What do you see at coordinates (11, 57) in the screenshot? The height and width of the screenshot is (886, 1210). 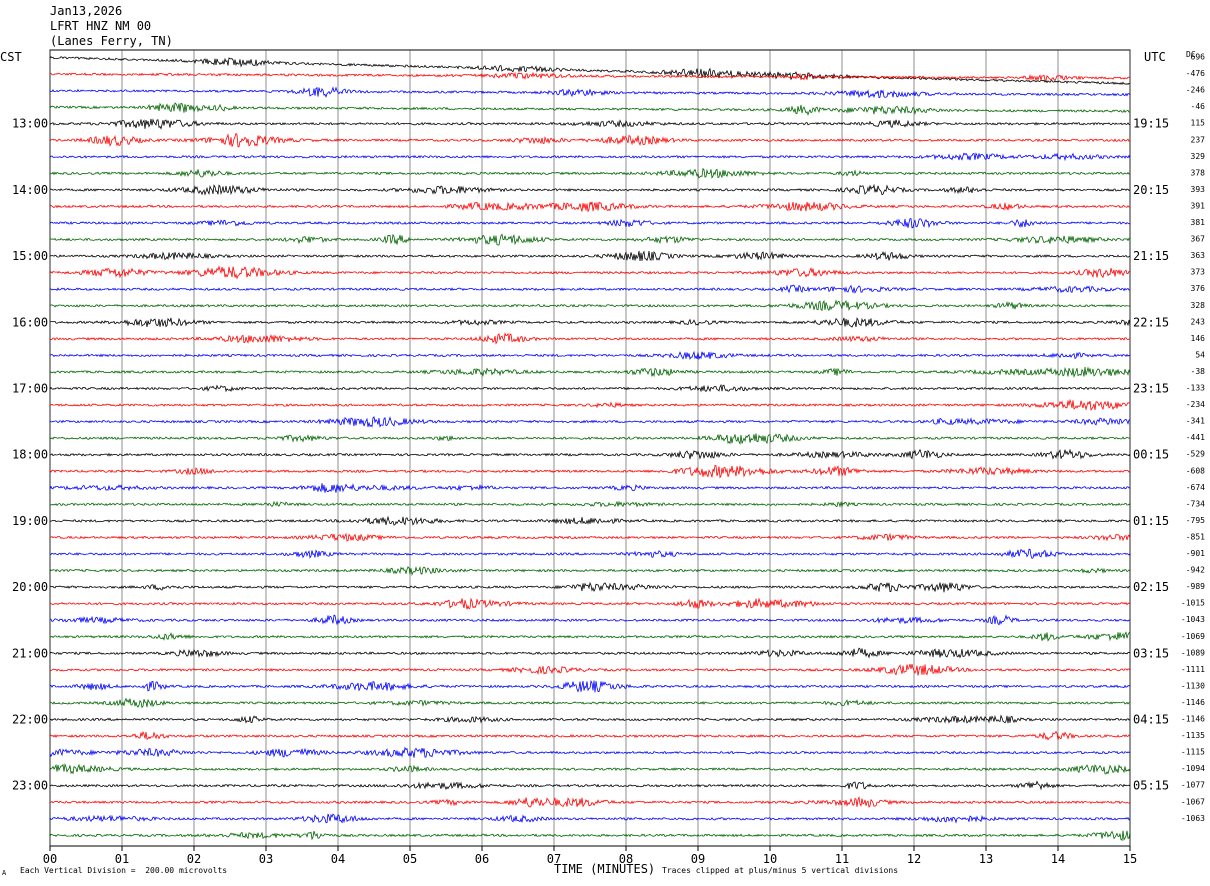 I see `left-timezone-label: CST` at bounding box center [11, 57].